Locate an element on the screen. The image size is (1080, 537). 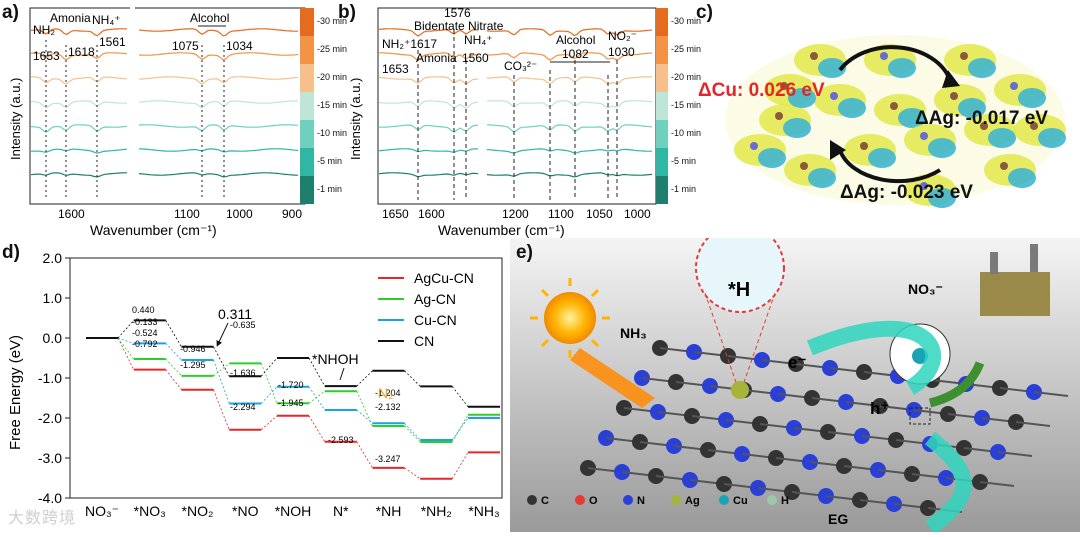
b-xtick-5: 1000 is located at coordinates (637, 214).